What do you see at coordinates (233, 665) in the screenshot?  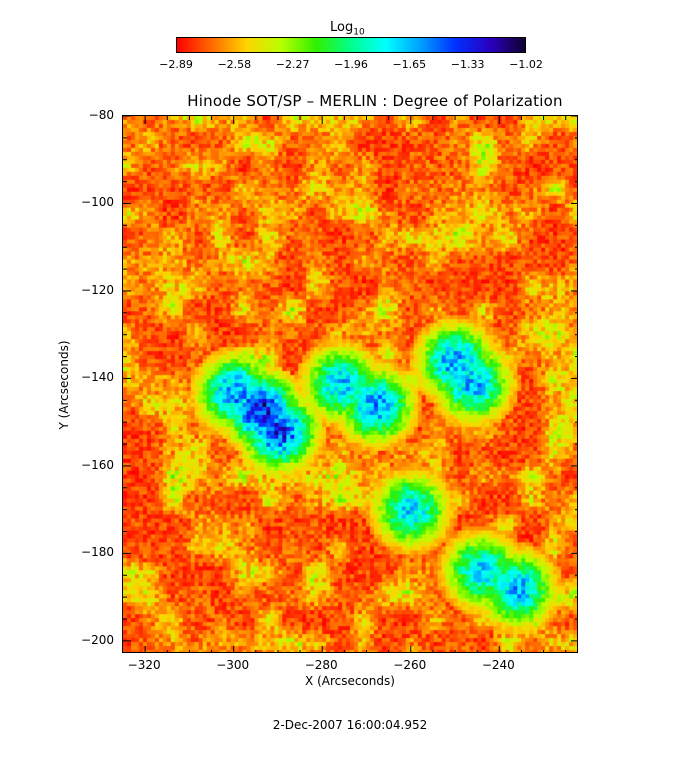 I see `x-tick-label: −300` at bounding box center [233, 665].